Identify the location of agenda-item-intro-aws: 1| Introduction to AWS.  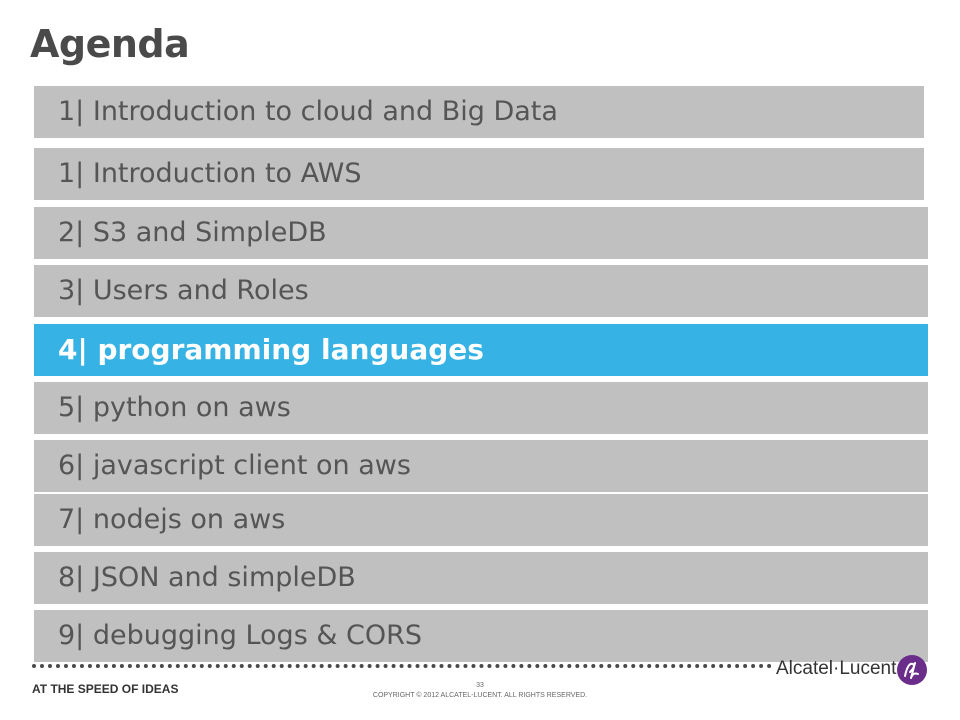
(479, 174).